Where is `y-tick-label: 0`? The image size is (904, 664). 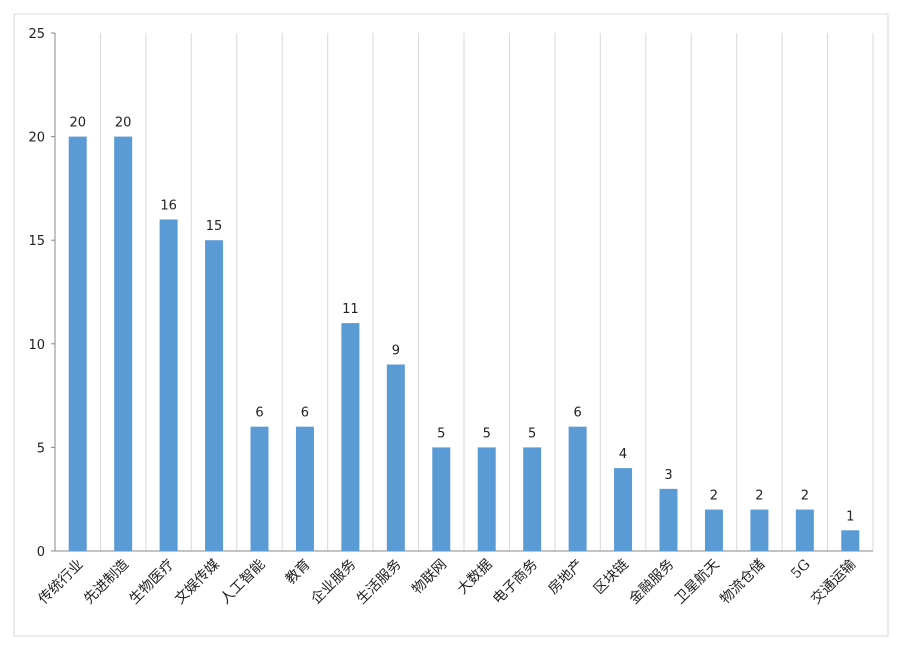
y-tick-label: 0 is located at coordinates (41, 552).